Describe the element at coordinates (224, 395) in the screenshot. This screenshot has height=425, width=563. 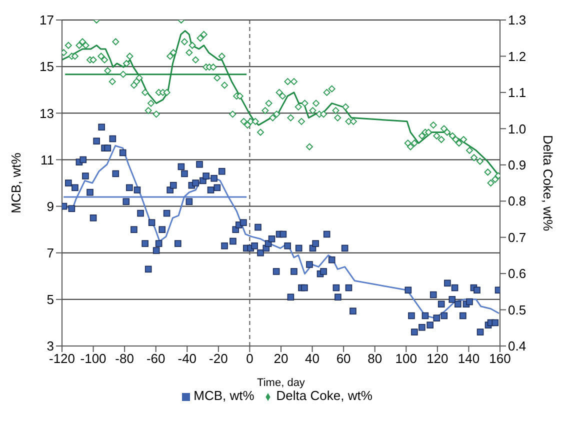
I see `legend-label: MCB, wt%` at that location.